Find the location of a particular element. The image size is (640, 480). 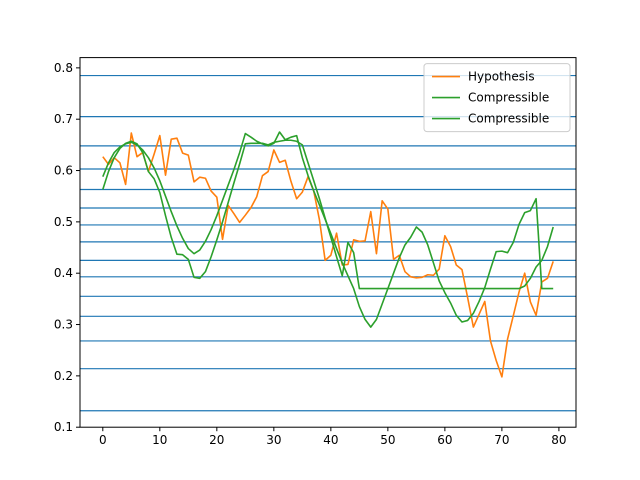

x-axis: 0 10 20 30 40 50 60 70 80 is located at coordinates (333, 437).